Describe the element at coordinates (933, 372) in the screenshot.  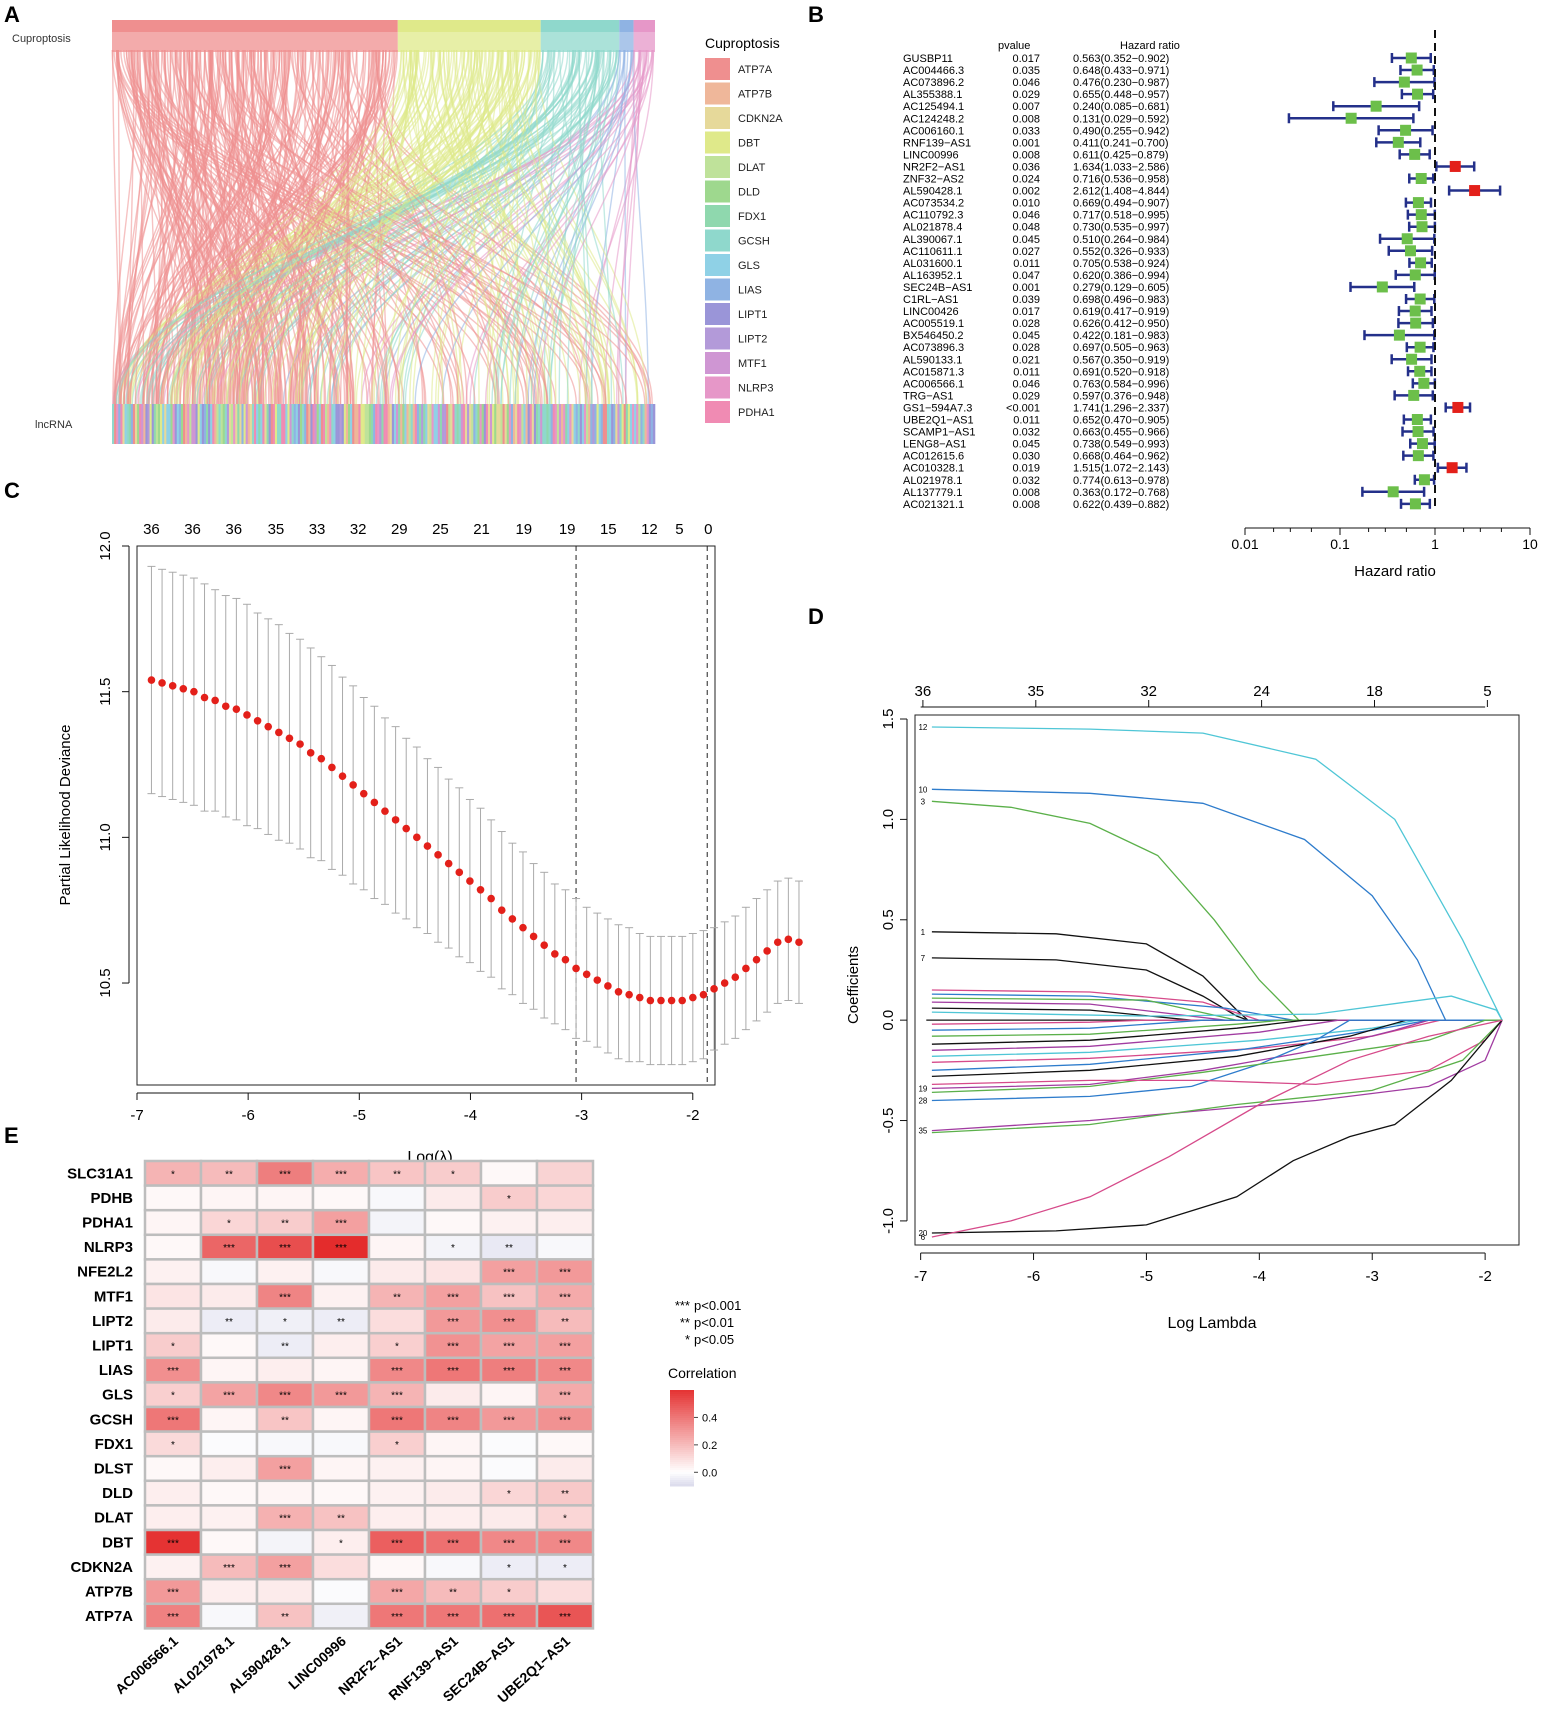
I see `forest-gene: AC015871.3` at that location.